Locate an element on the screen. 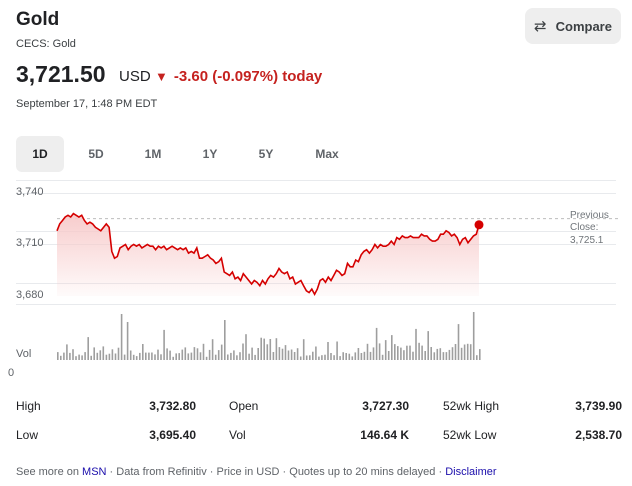 The height and width of the screenshot is (486, 632). tab-5d: 5D is located at coordinates (96, 154).